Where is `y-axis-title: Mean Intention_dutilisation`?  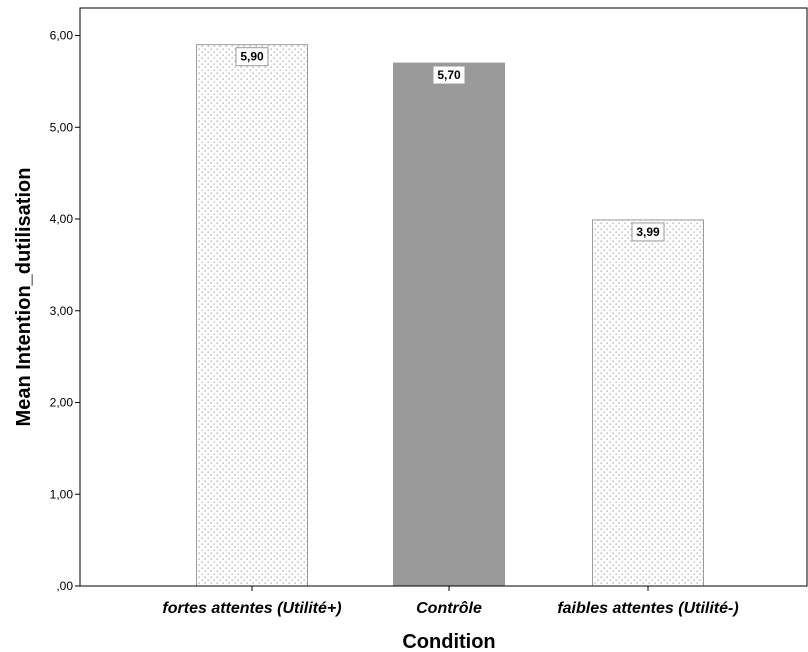 y-axis-title: Mean Intention_dutilisation is located at coordinates (24, 297).